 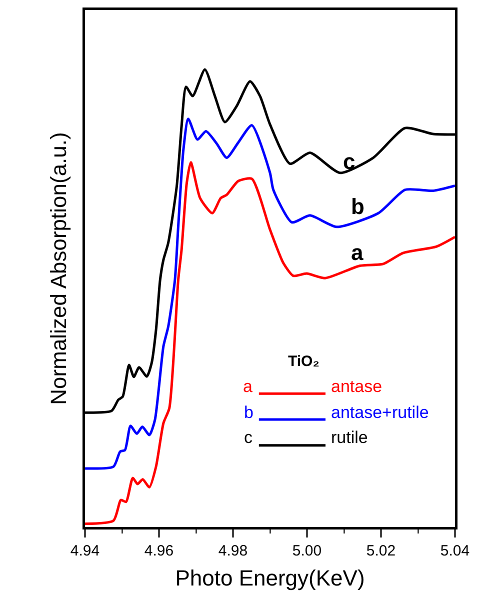 I want to click on x-axis-title: Photo Energy(KeV), so click(x=270, y=578).